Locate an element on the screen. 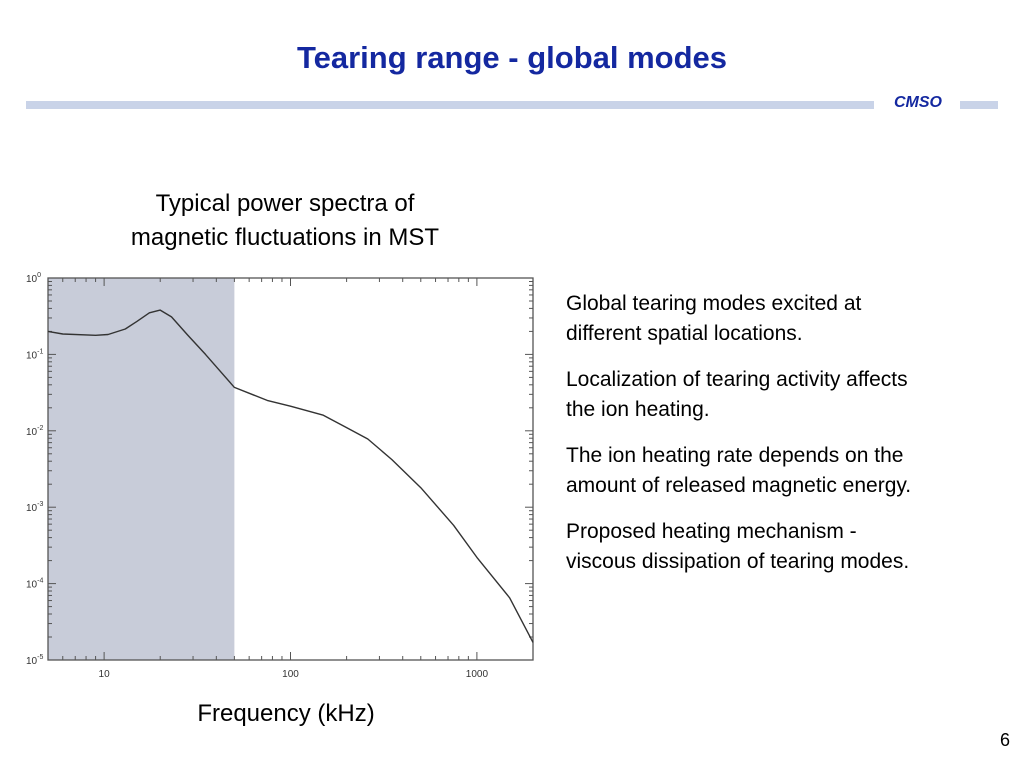 This screenshot has height=768, width=1024. bullet-line: viscous dissipation of tearing modes. is located at coordinates (738, 561).